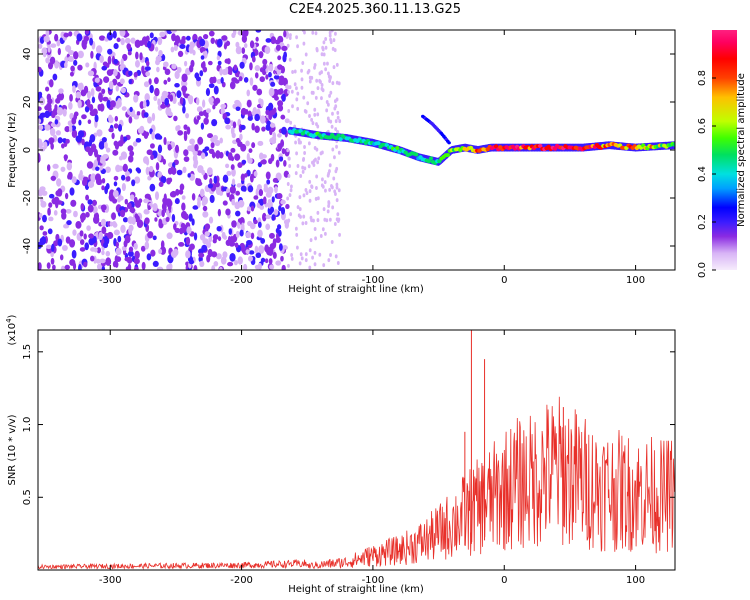 Image resolution: width=750 pixels, height=600 pixels. What do you see at coordinates (741, 150) in the screenshot?
I see `colorbar-label: Normalized spectral amplitude` at bounding box center [741, 150].